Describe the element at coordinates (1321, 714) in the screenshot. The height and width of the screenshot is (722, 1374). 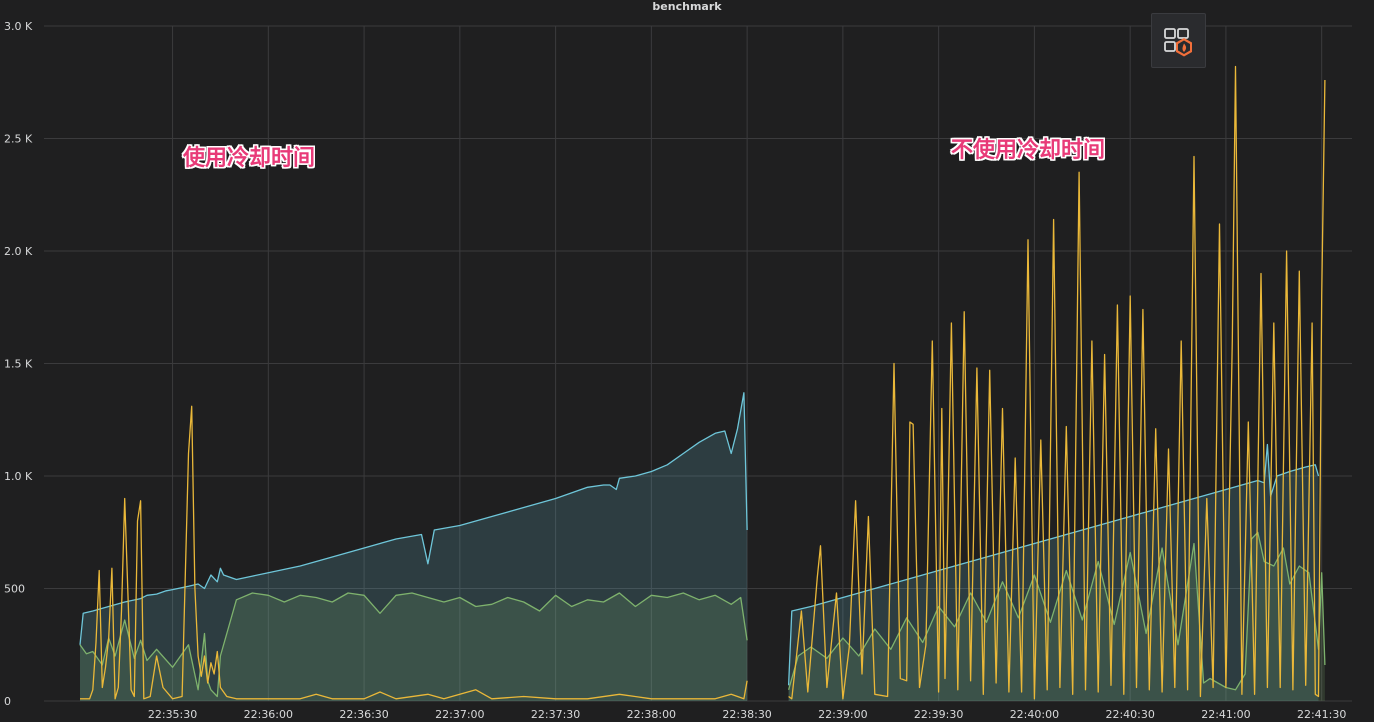
I see `x-tick-label: 22:41:30` at that location.